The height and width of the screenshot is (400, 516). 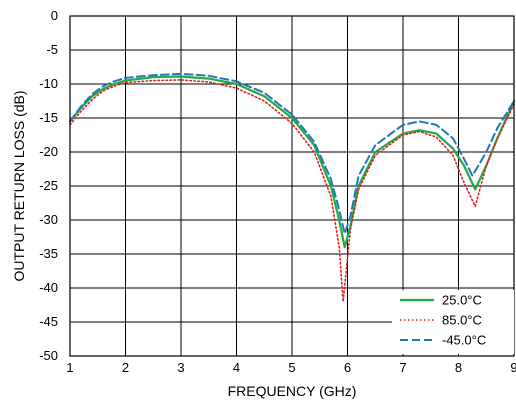 What do you see at coordinates (48, 253) in the screenshot?
I see `y-tick-label: -35` at bounding box center [48, 253].